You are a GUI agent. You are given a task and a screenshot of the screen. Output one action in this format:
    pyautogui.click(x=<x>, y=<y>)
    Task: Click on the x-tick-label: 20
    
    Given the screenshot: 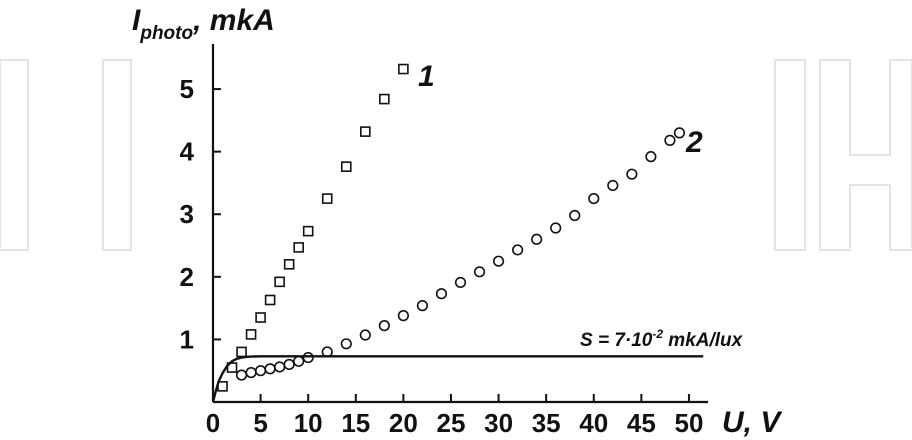 What is the action you would take?
    pyautogui.click(x=403, y=423)
    